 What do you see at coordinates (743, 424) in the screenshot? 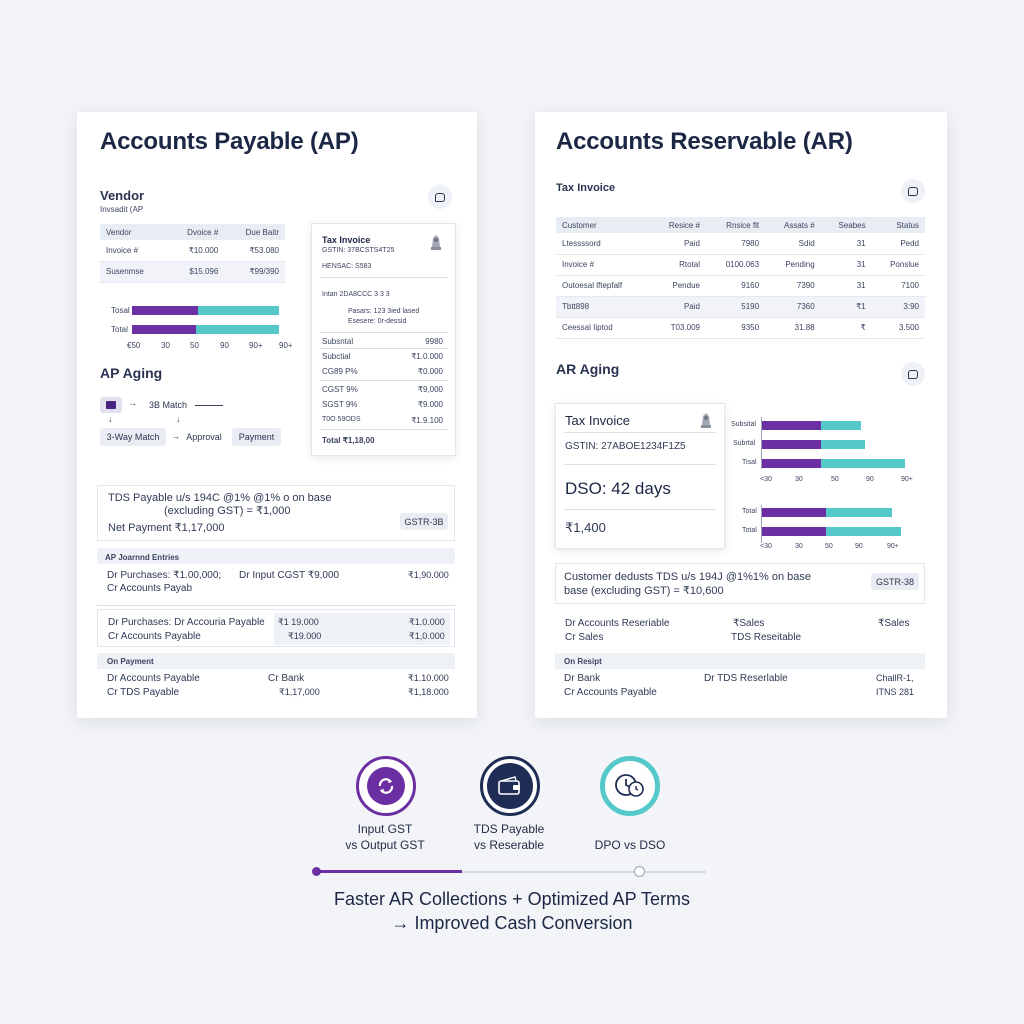
I see `ar-bar-label: Subsital` at bounding box center [743, 424].